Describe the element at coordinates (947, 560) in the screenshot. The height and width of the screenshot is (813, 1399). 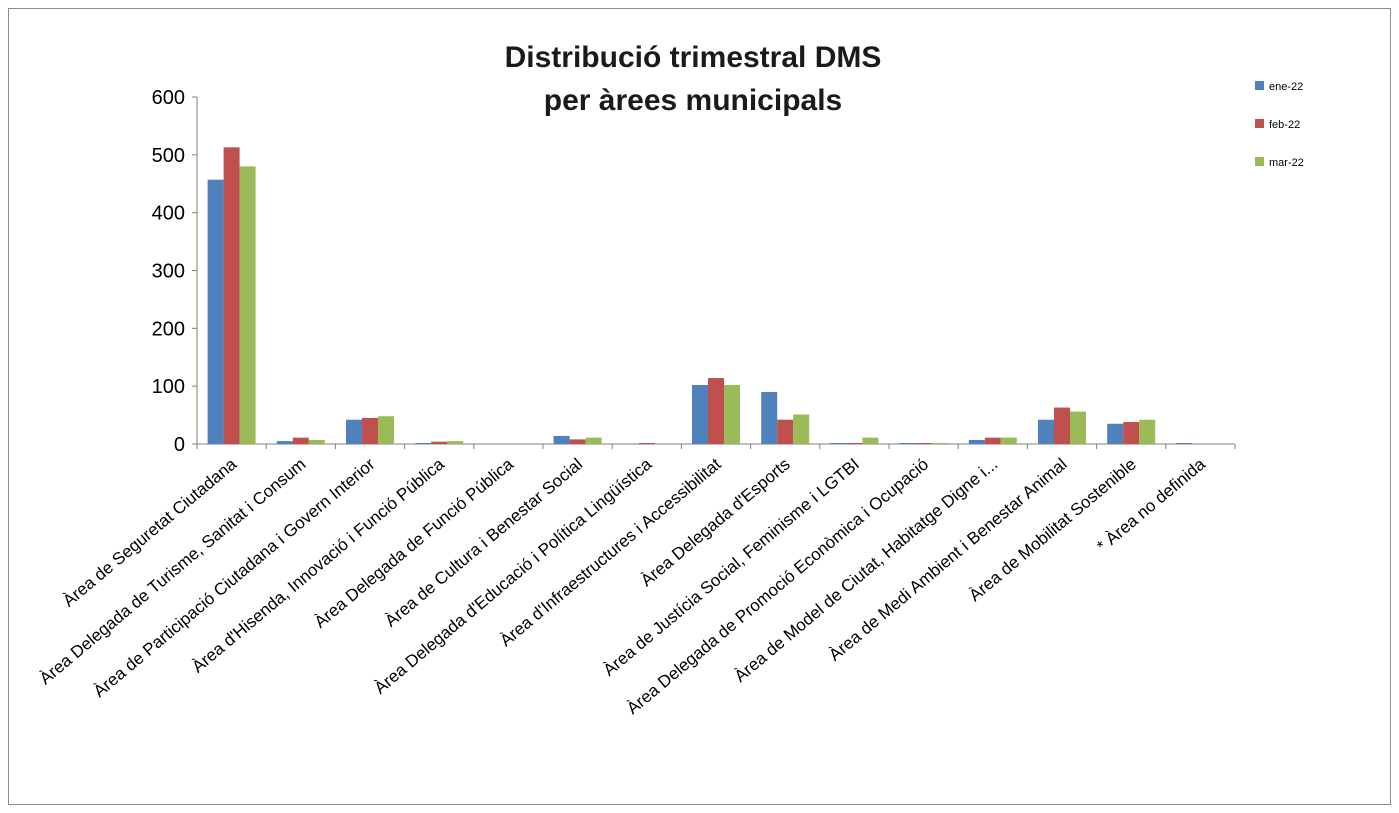
I see `x-tick-label: Àrea de Medi Ambient i Benestar Animal` at that location.